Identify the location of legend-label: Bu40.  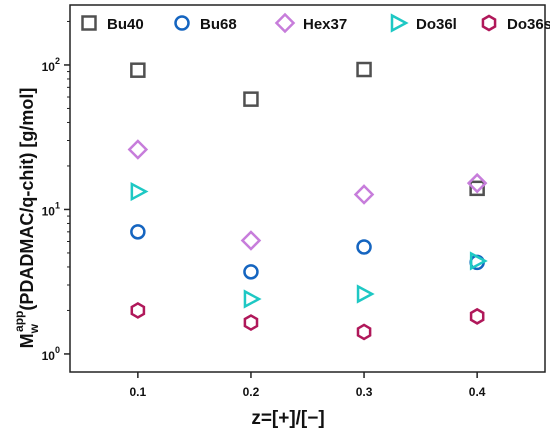
(125, 24).